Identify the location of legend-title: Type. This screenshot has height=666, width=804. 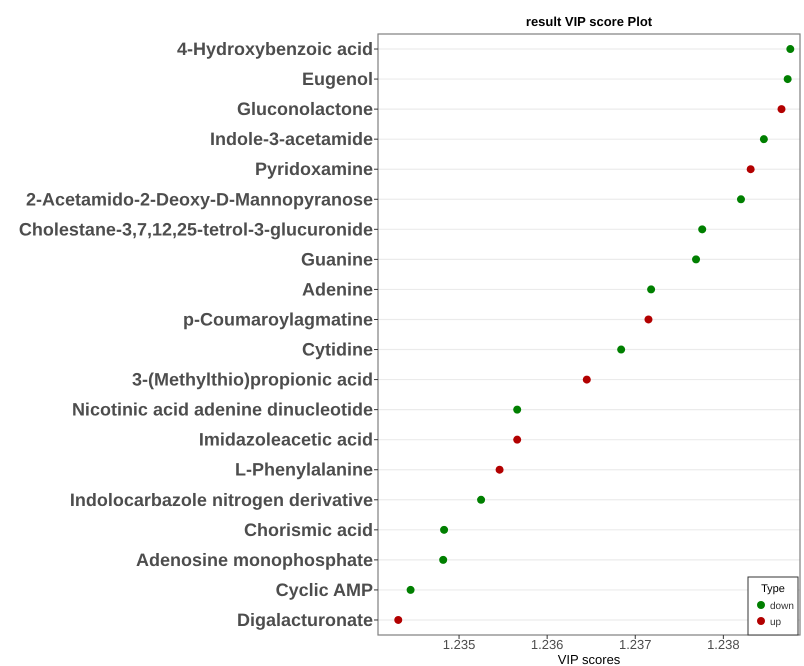
(773, 589).